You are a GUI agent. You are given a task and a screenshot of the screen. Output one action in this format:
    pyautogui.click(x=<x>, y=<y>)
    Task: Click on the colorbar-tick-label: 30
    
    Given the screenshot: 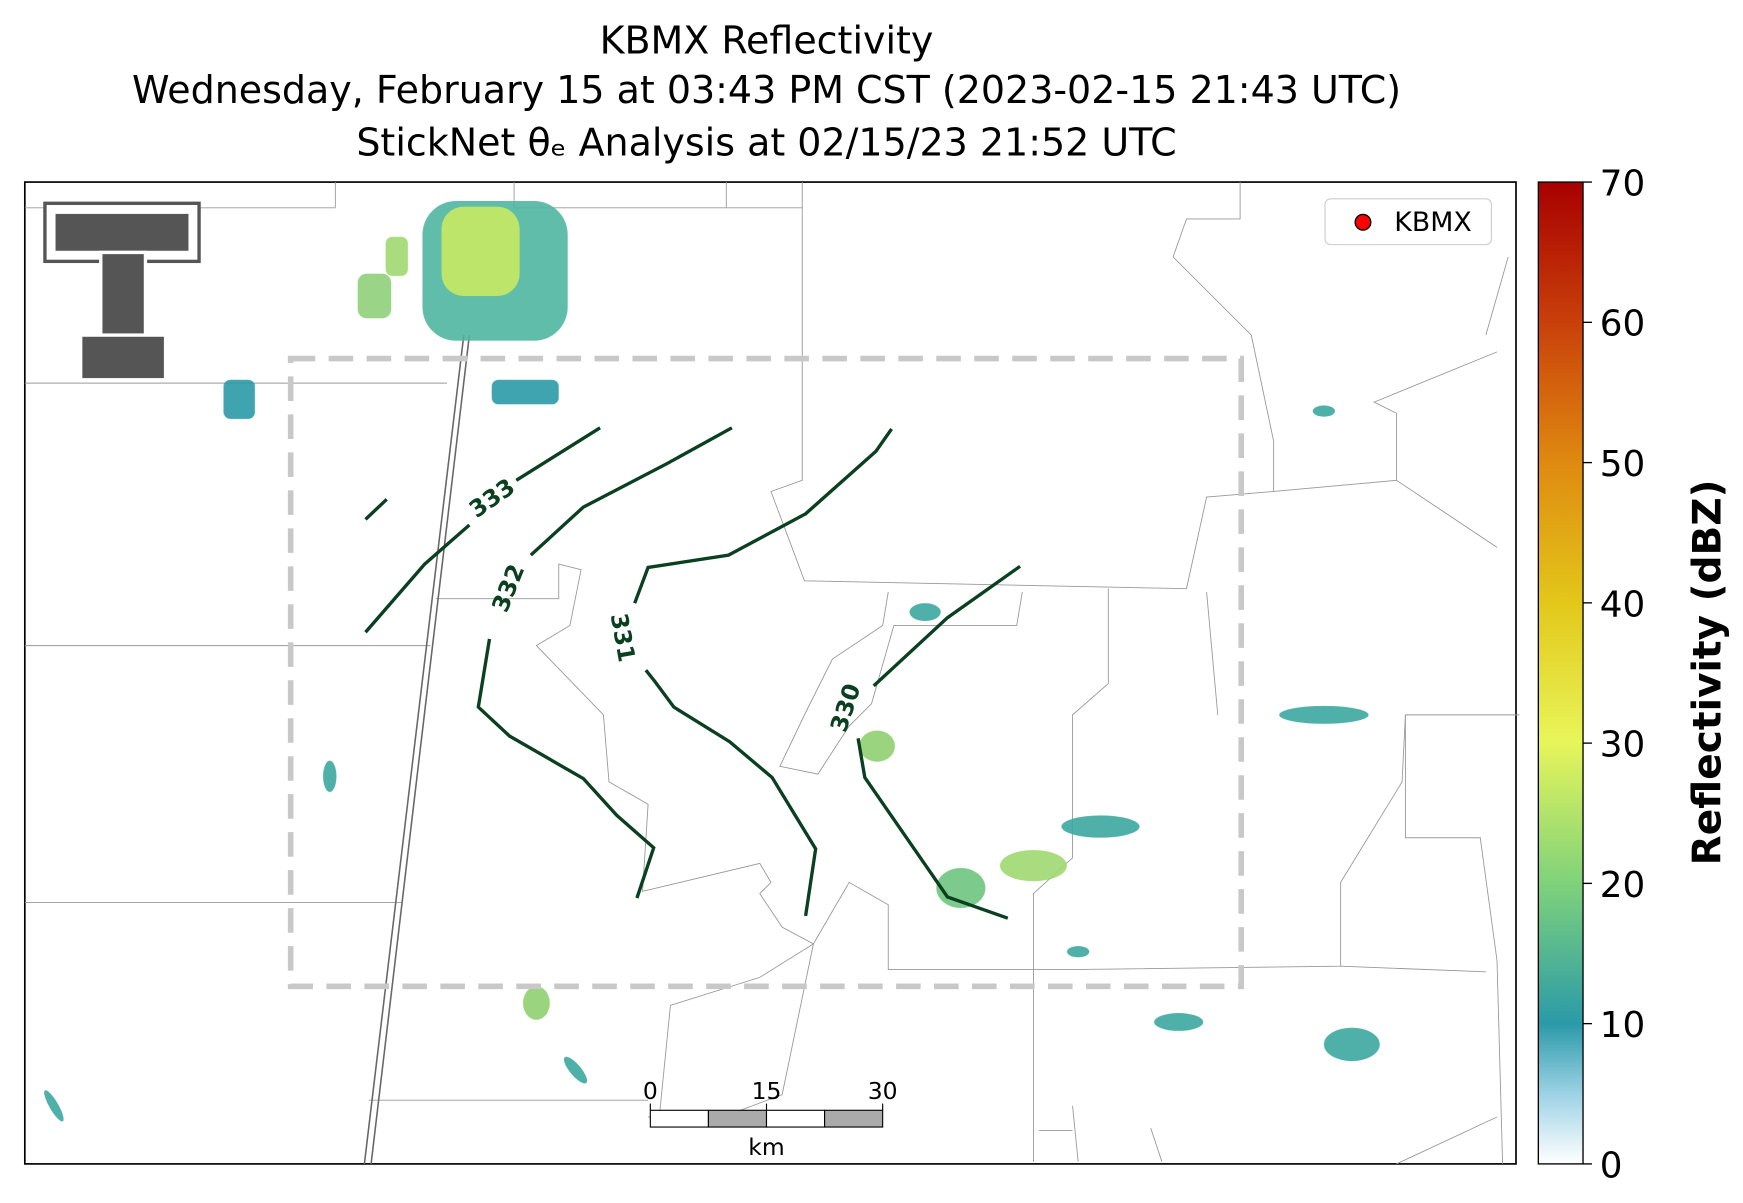 What is the action you would take?
    pyautogui.click(x=1622, y=745)
    